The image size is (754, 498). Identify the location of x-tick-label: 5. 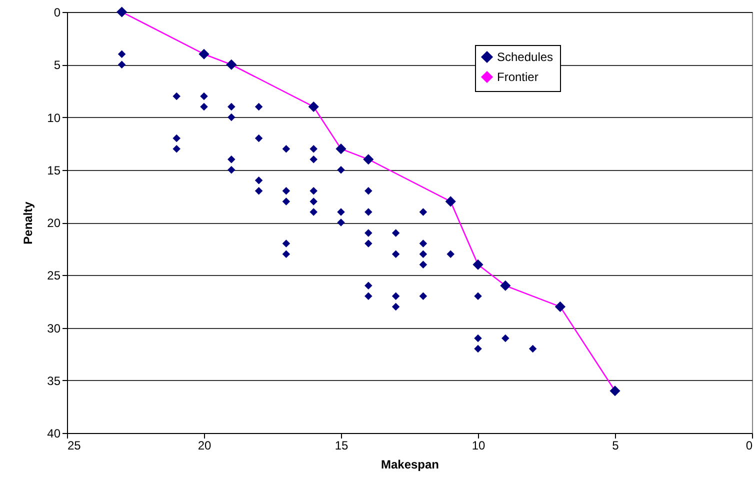
(616, 445).